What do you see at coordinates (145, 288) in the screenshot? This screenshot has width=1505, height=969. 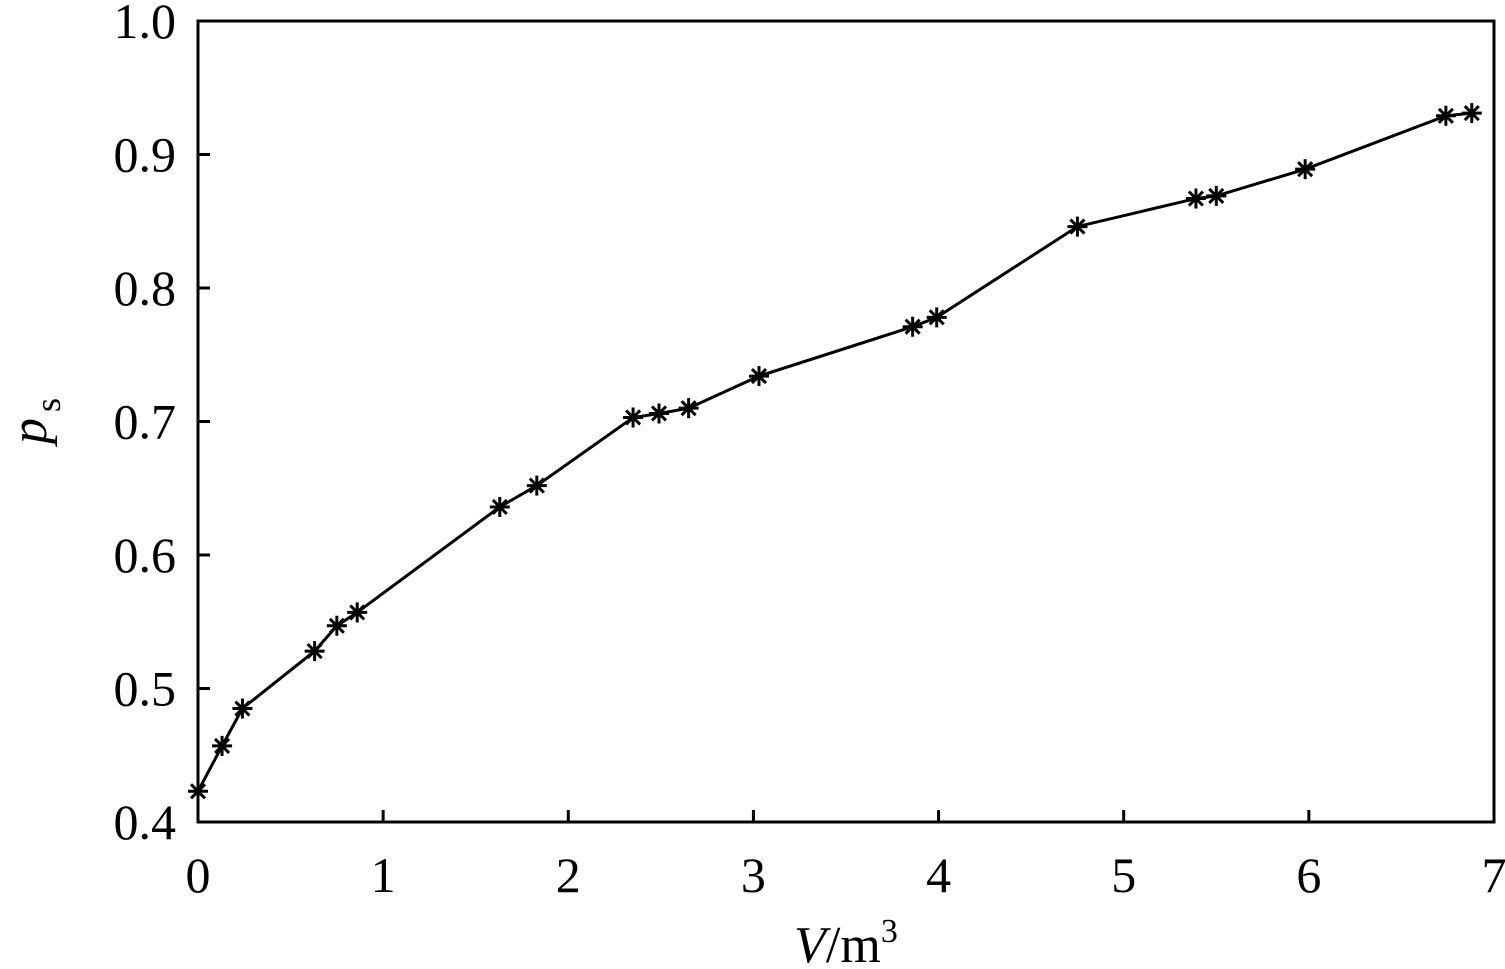 I see `y-tick-label: 0.8` at bounding box center [145, 288].